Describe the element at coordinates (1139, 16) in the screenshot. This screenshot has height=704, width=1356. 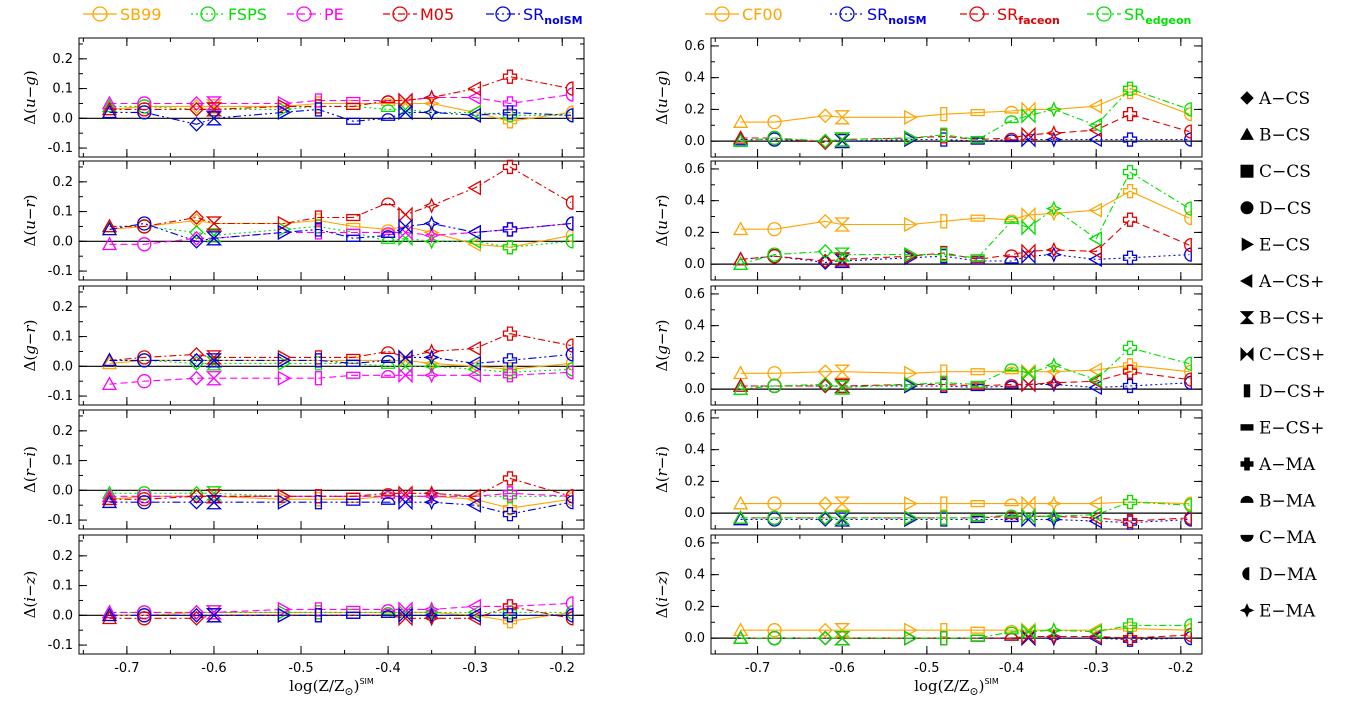
I see `legend-item-sr-edgeon: SRedgeon` at that location.